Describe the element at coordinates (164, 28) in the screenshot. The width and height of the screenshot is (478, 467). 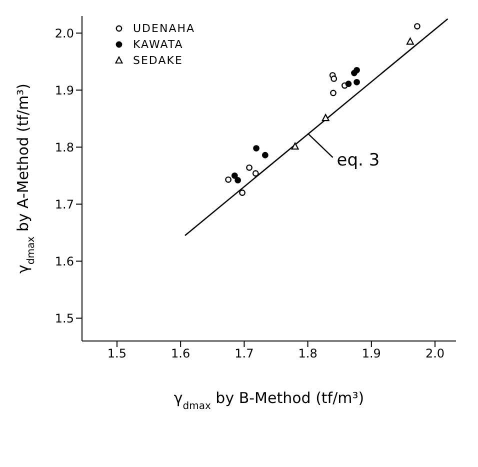
I see `legend-label: UDENAHA` at that location.